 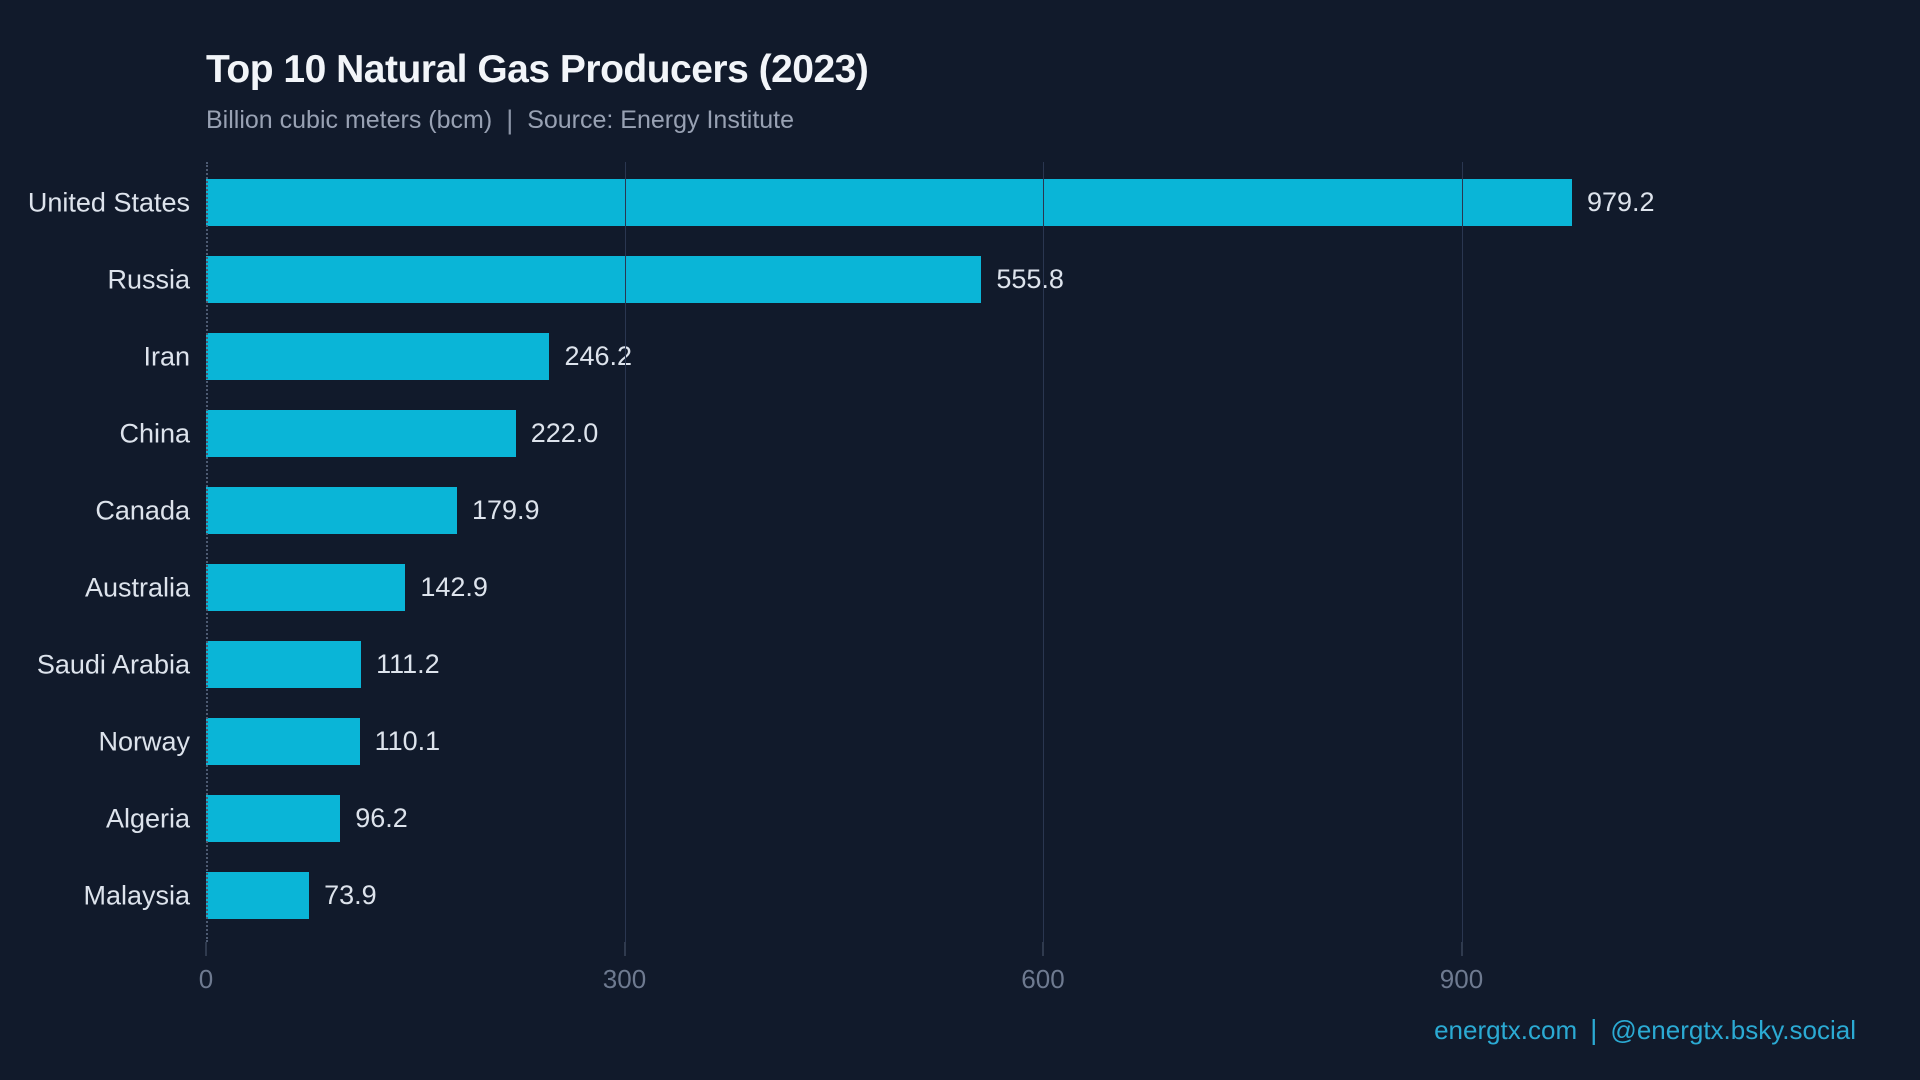 I want to click on zero-axis-spine, so click(x=207, y=552).